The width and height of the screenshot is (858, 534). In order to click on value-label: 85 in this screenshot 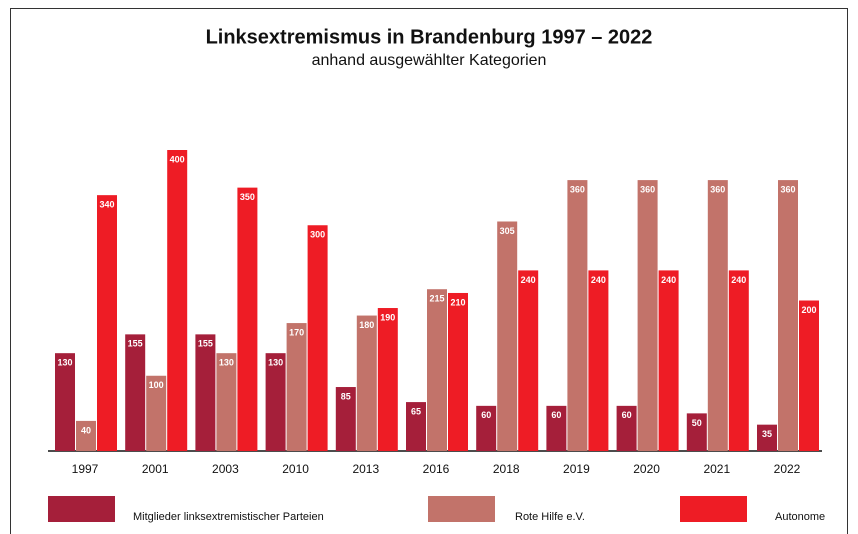, I will do `click(346, 396)`.